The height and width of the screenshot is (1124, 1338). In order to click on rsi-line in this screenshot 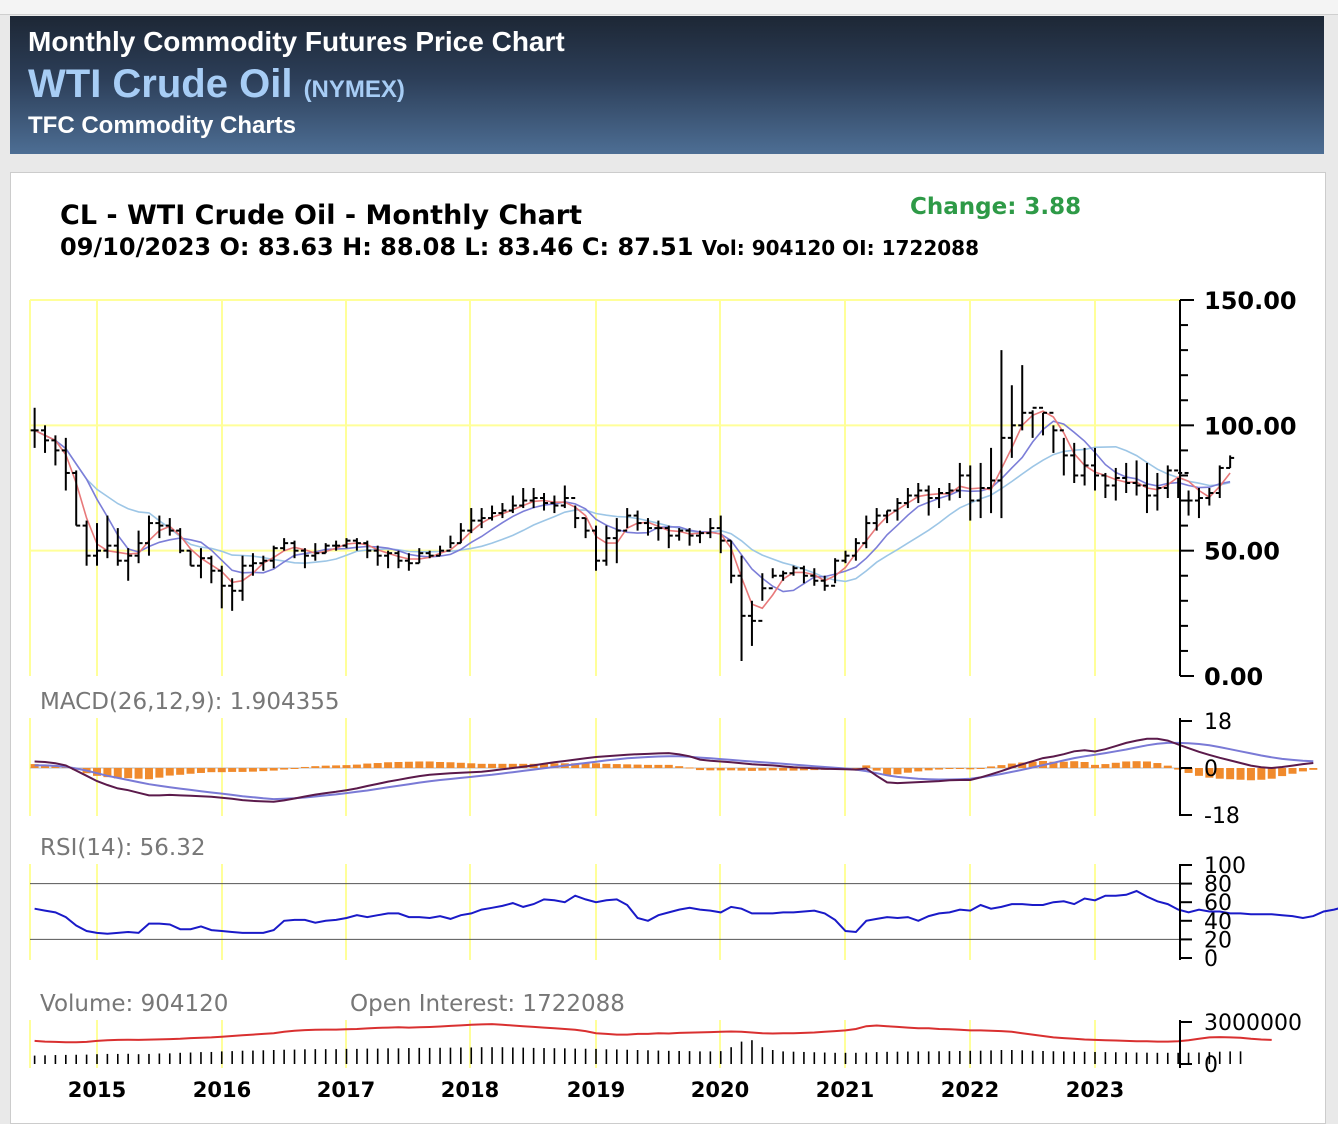, I will do `click(686, 912)`.